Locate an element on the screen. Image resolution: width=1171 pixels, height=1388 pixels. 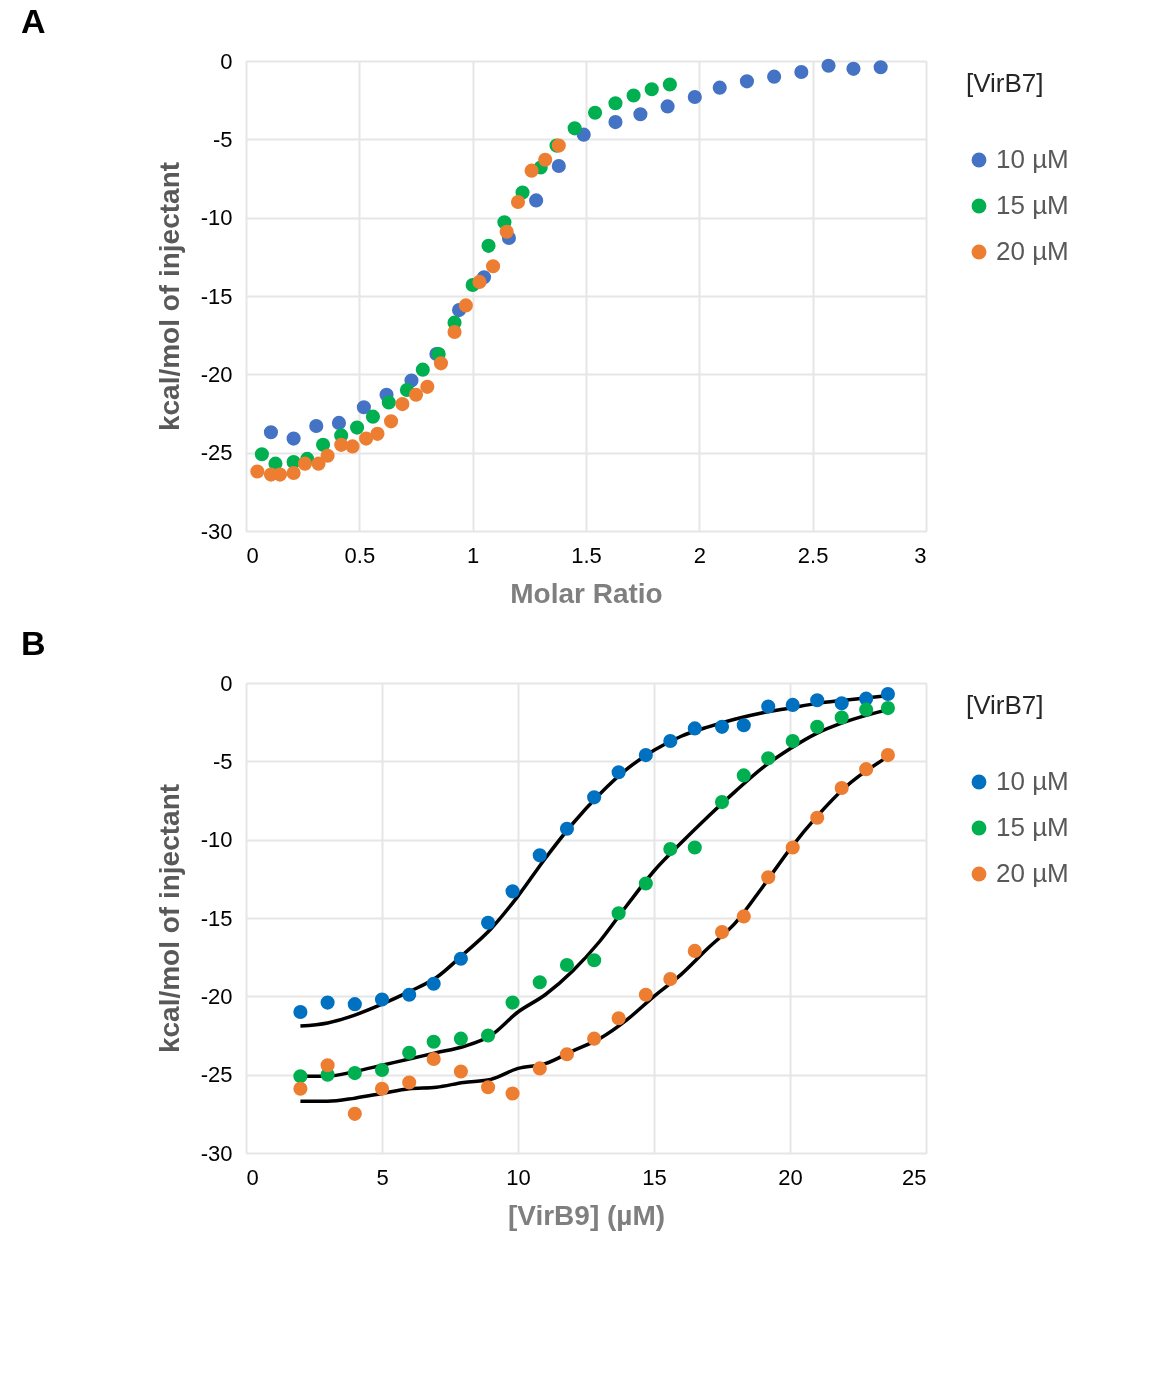
x-tick-label: 15 is located at coordinates (654, 1177).